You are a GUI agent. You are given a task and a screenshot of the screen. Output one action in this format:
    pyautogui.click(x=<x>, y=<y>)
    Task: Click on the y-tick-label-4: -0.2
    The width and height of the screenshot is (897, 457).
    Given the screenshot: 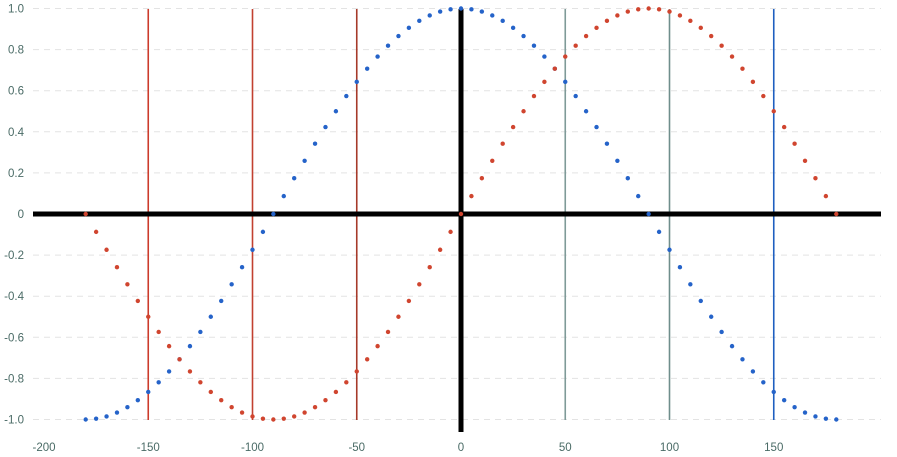 What is the action you would take?
    pyautogui.click(x=14, y=256)
    